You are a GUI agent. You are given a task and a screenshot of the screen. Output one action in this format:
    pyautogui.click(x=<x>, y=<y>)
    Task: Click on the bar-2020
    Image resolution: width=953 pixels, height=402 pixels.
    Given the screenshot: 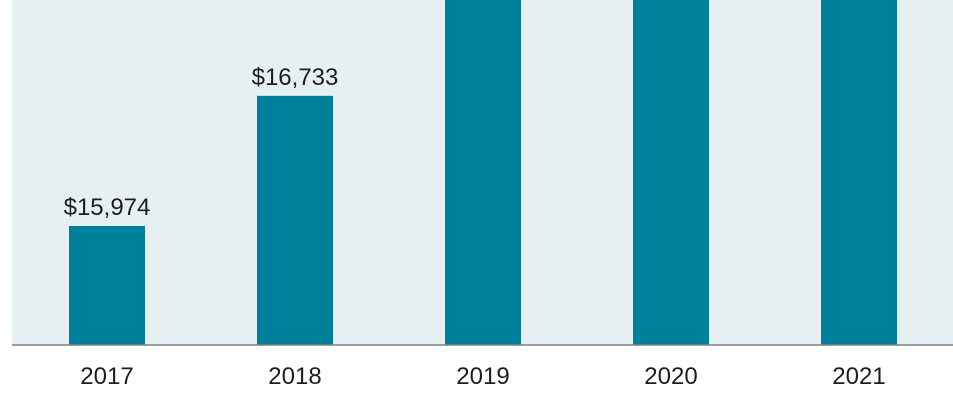 What is the action you would take?
    pyautogui.click(x=671, y=172)
    